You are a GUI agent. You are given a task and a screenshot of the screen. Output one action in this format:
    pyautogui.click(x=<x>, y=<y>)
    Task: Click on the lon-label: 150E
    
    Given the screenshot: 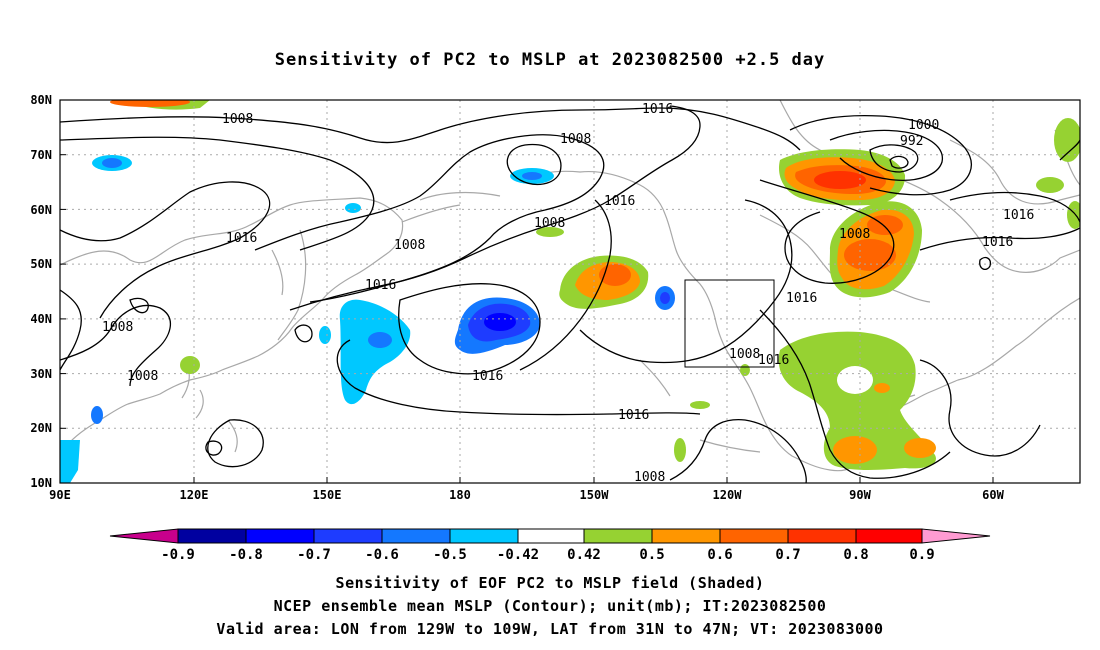 What is the action you would take?
    pyautogui.click(x=327, y=495)
    